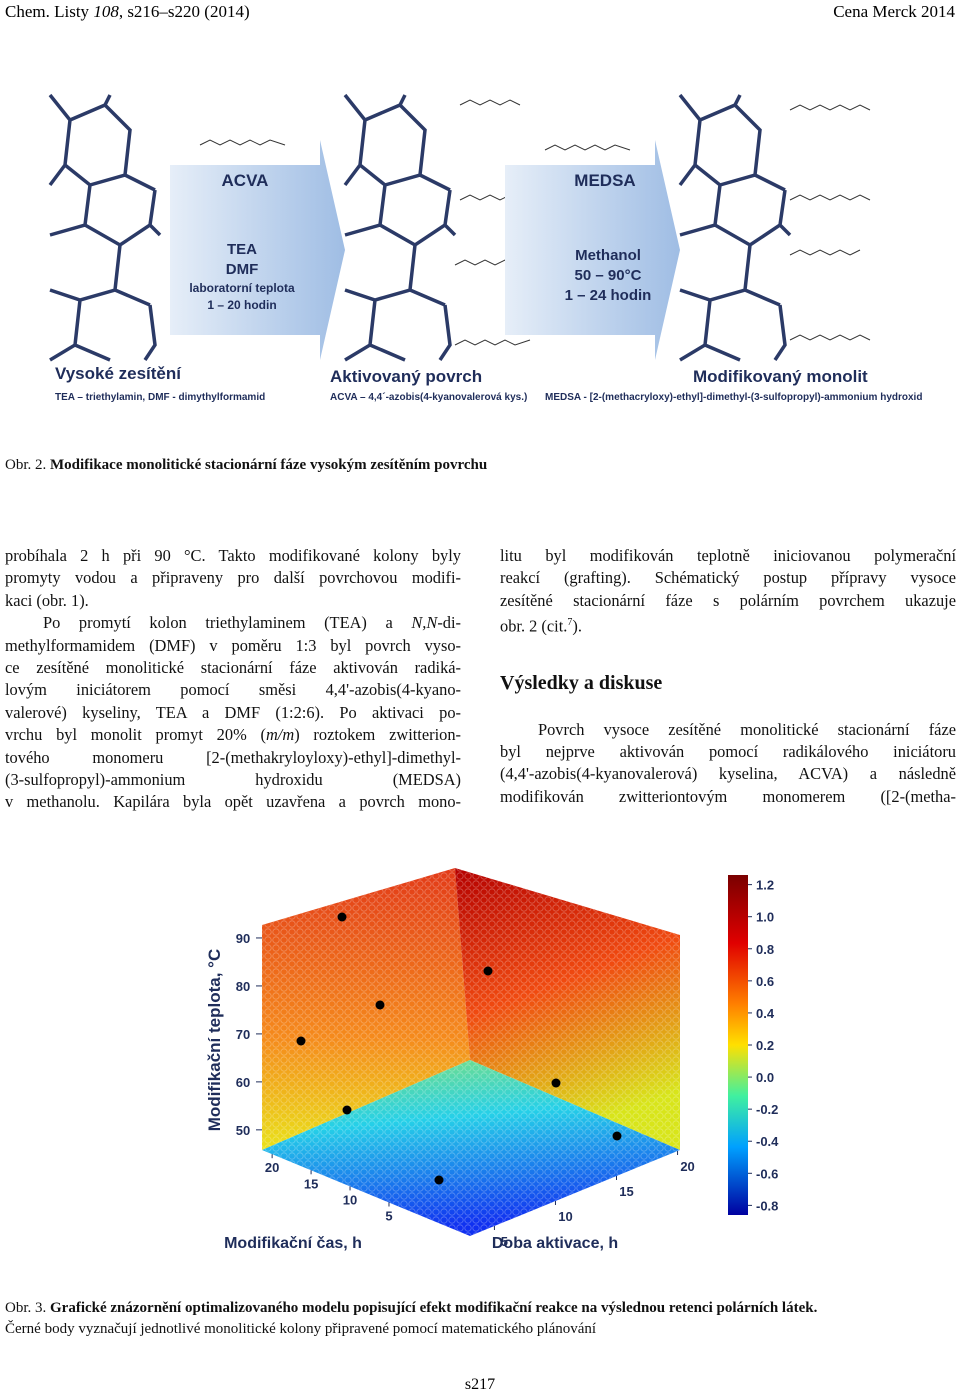 Image resolution: width=960 pixels, height=1391 pixels. I want to click on text-line: obr. 2 (cit.7)., so click(541, 626).